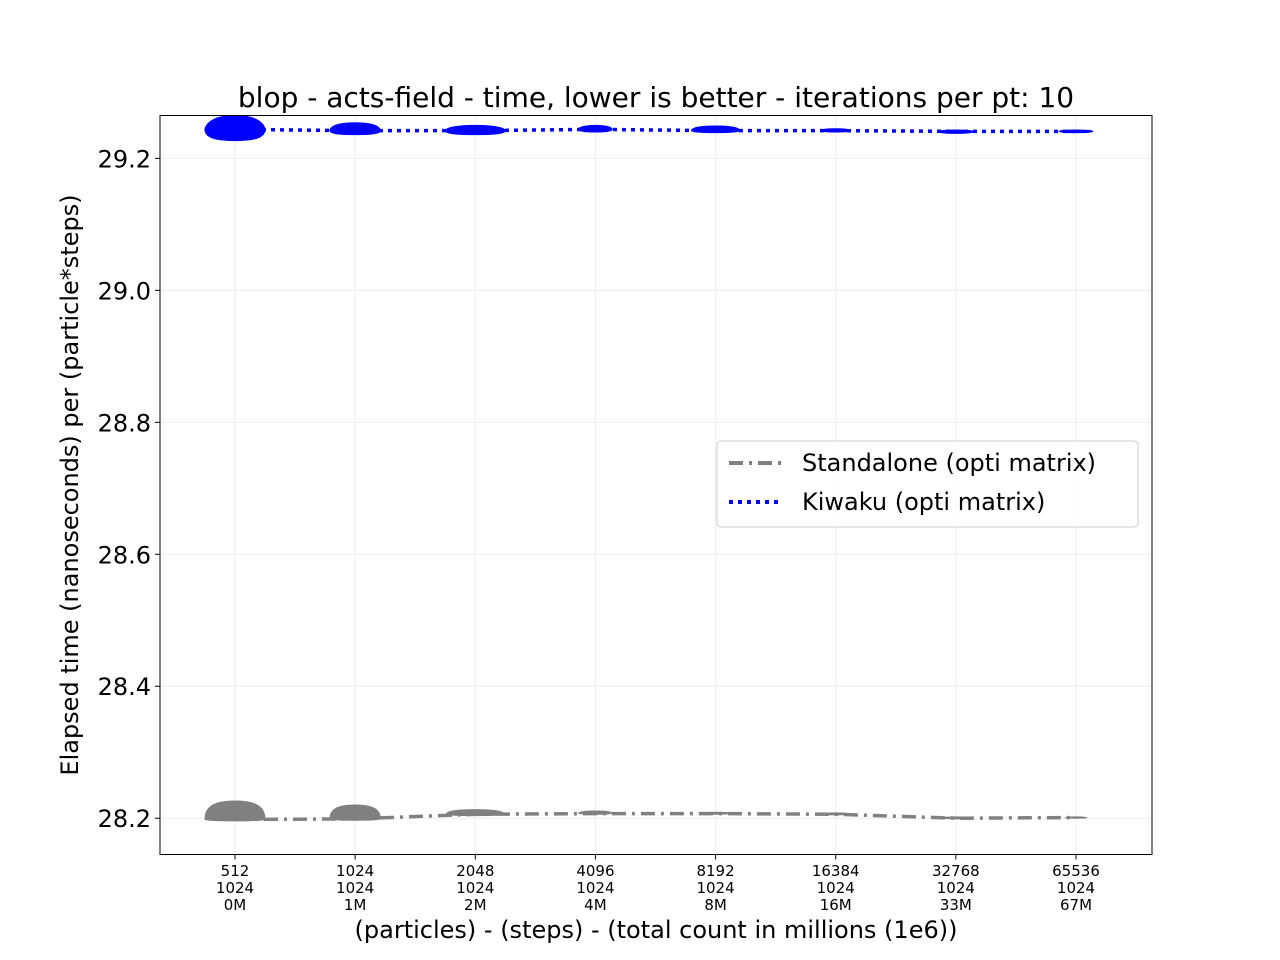 The image size is (1280, 960). Describe the element at coordinates (956, 905) in the screenshot. I see `x-tick-label-total: 33M` at that location.